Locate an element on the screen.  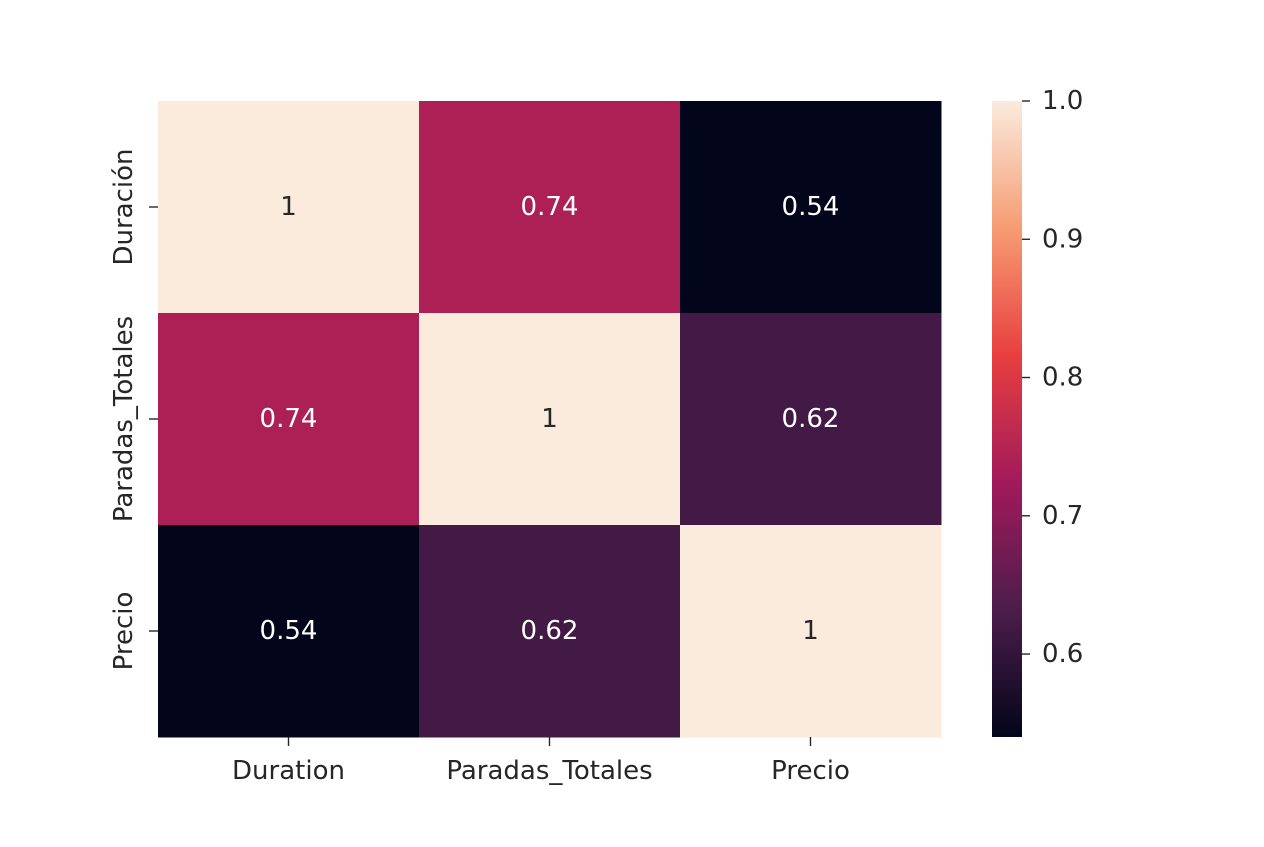
cell-annotation-0-1: 0.74 is located at coordinates (550, 207).